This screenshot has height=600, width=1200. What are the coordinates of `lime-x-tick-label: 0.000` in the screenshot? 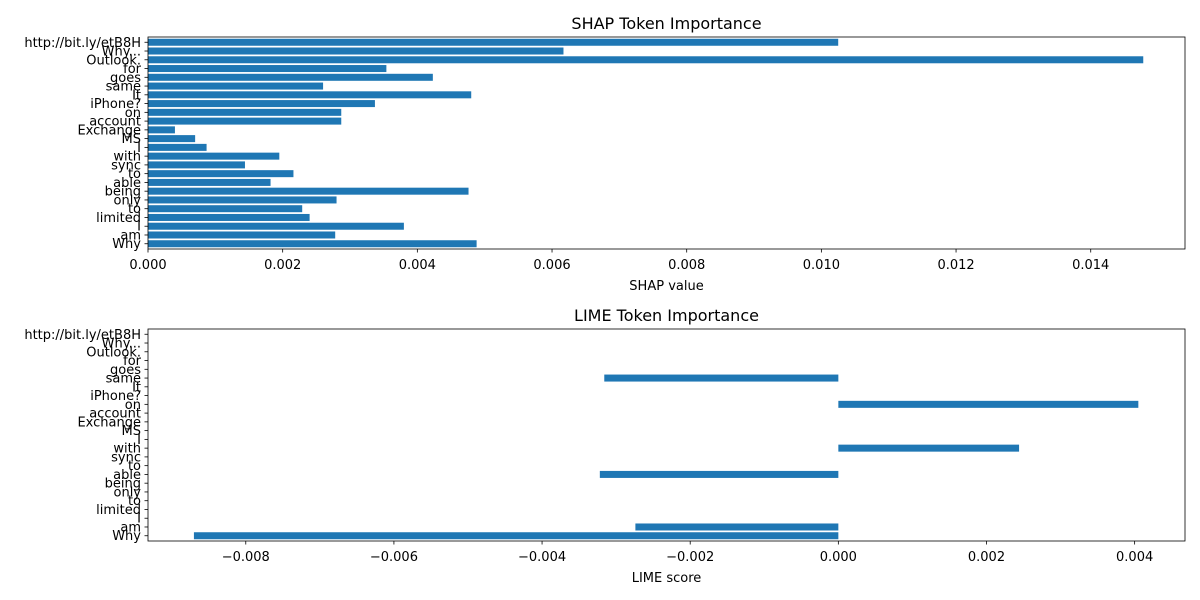 It's located at (838, 557).